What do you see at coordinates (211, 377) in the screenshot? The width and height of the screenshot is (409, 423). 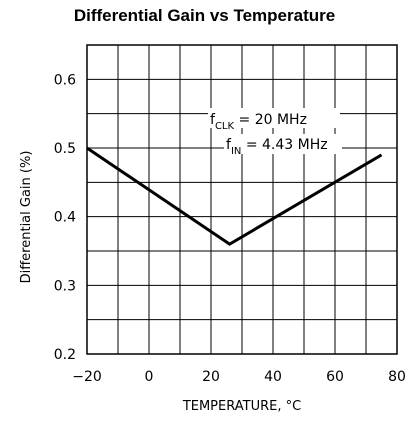 I see `x-tick-label: 20` at bounding box center [211, 377].